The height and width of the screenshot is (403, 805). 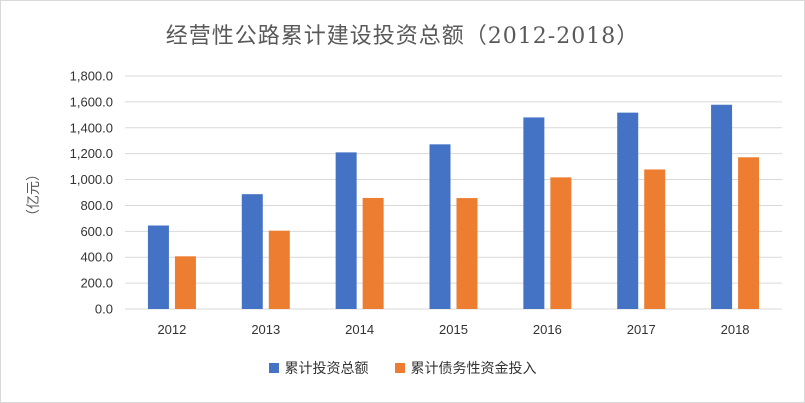 What do you see at coordinates (547, 329) in the screenshot?
I see `x-tick-label: 2016` at bounding box center [547, 329].